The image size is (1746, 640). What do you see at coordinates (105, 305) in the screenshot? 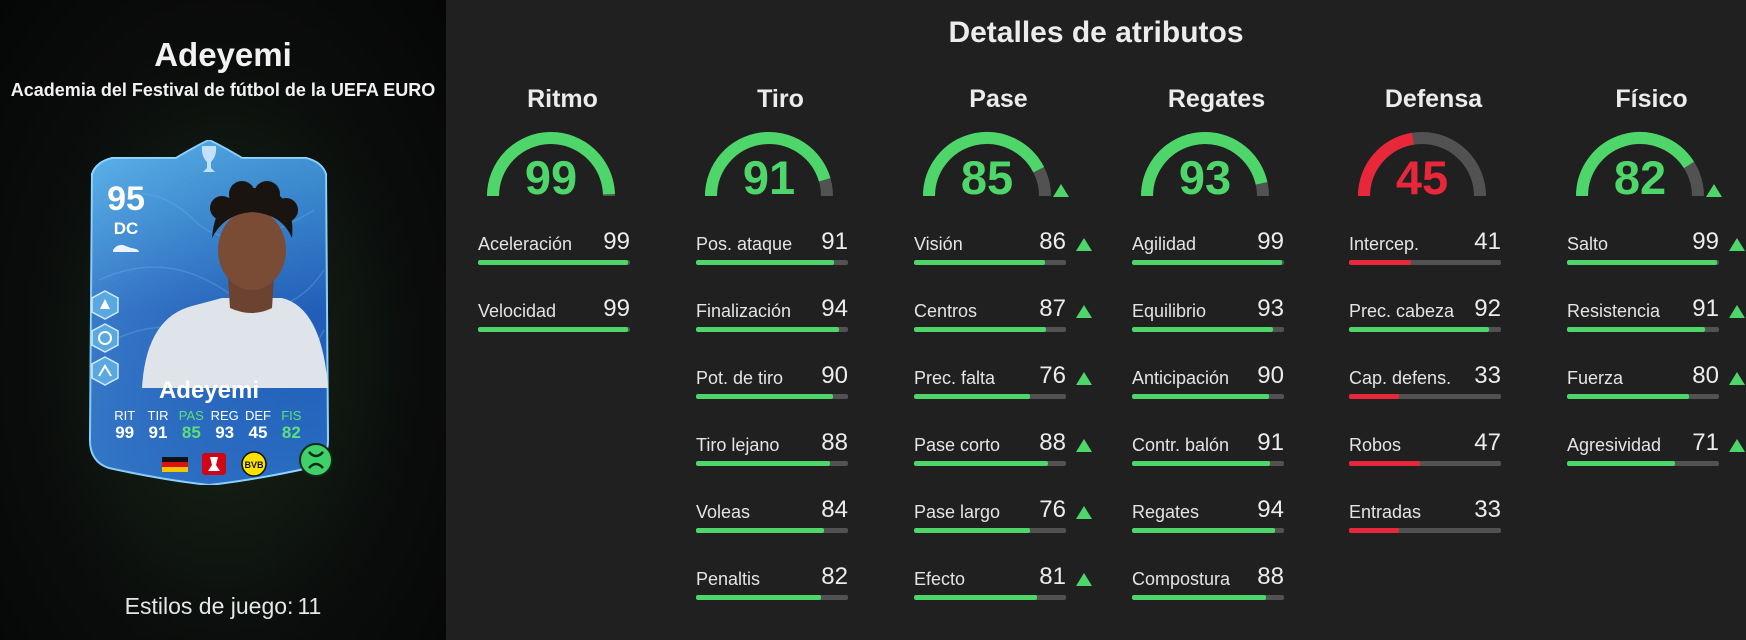
I see `playstyle-icon` at bounding box center [105, 305].